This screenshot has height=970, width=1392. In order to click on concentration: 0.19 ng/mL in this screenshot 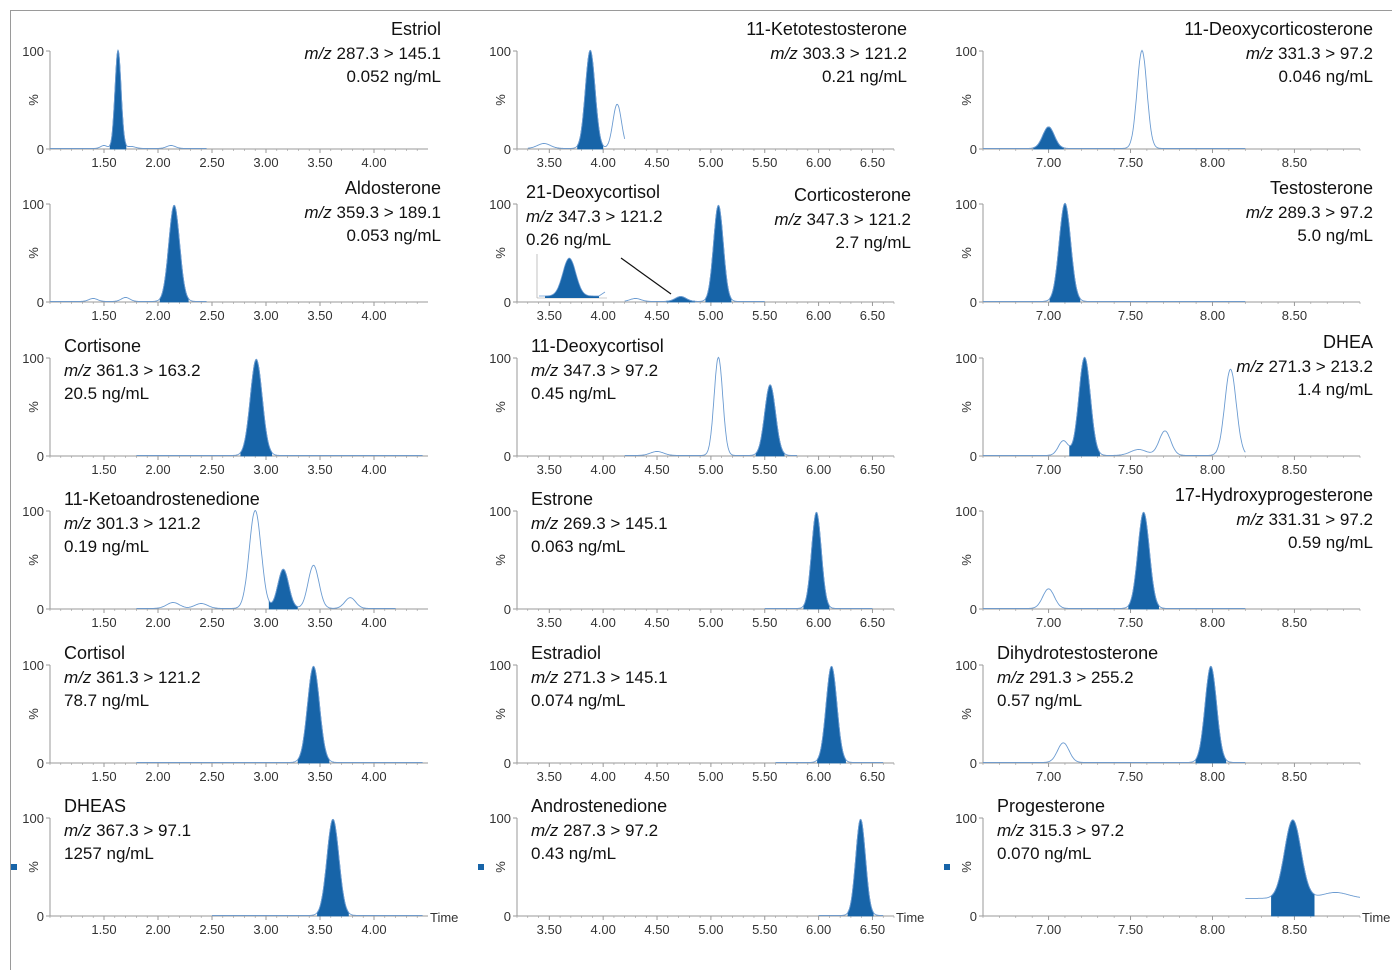, I will do `click(106, 546)`.